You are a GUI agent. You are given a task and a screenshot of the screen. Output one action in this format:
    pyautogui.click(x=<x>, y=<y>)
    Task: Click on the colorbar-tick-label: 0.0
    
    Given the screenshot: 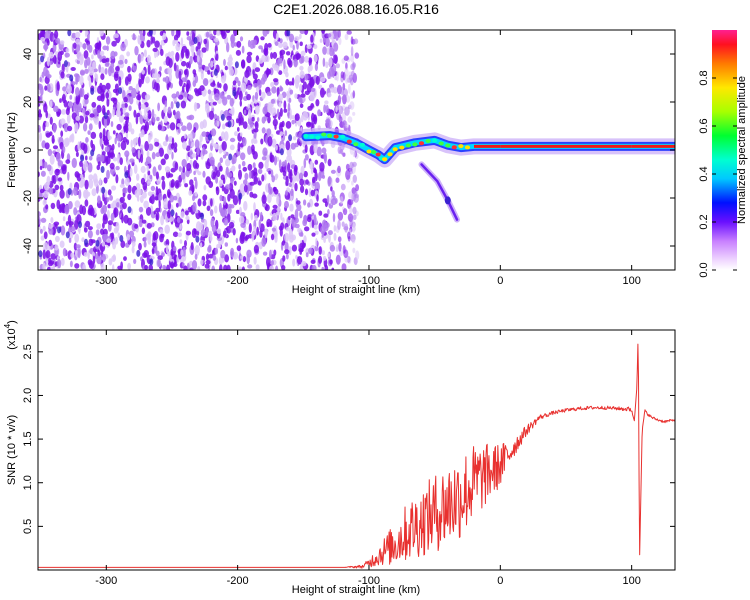 What is the action you would take?
    pyautogui.click(x=704, y=269)
    